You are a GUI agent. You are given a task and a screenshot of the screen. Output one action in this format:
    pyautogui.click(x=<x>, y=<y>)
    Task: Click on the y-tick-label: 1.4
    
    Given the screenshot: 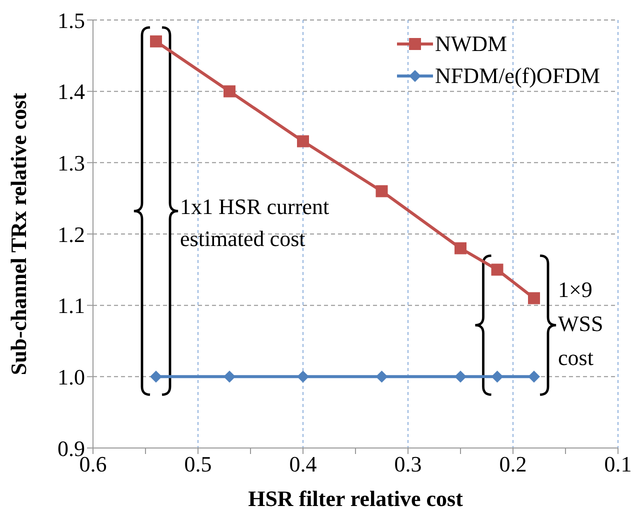 What is the action you would take?
    pyautogui.click(x=71, y=91)
    